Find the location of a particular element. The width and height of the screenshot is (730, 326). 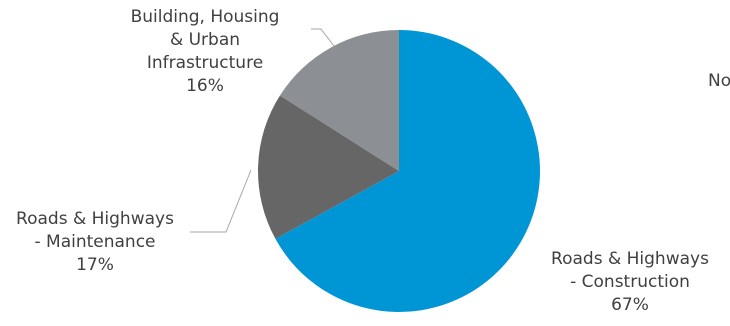

pie-slice-roads-maintenance is located at coordinates (328, 167).